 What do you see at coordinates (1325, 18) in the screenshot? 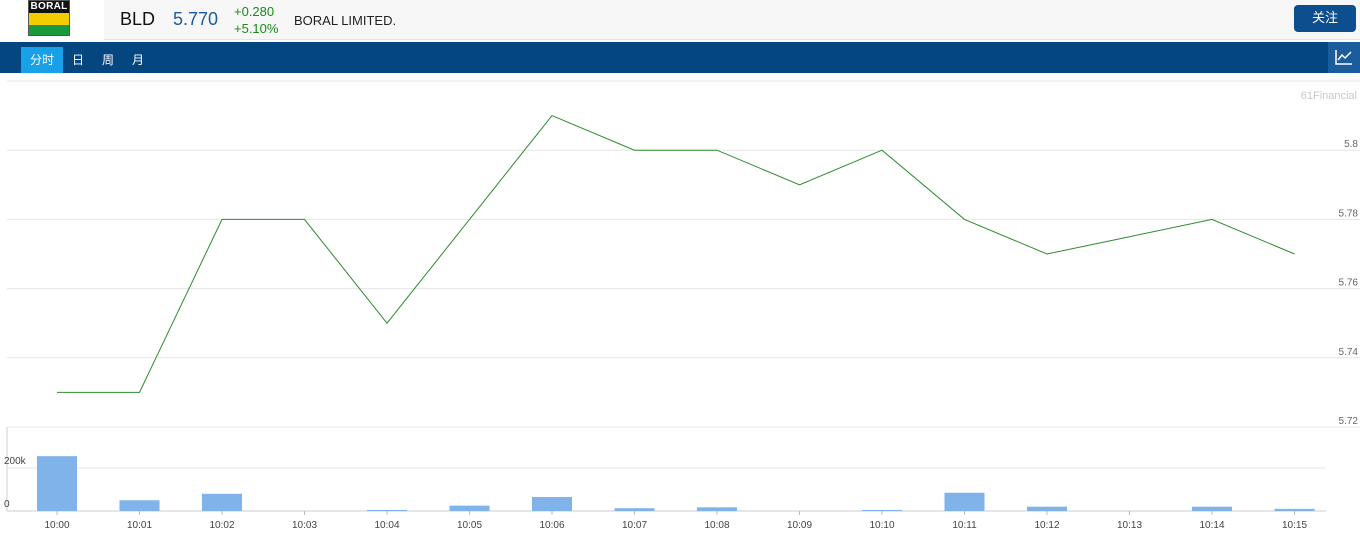
I see `follow-button: 关注` at bounding box center [1325, 18].